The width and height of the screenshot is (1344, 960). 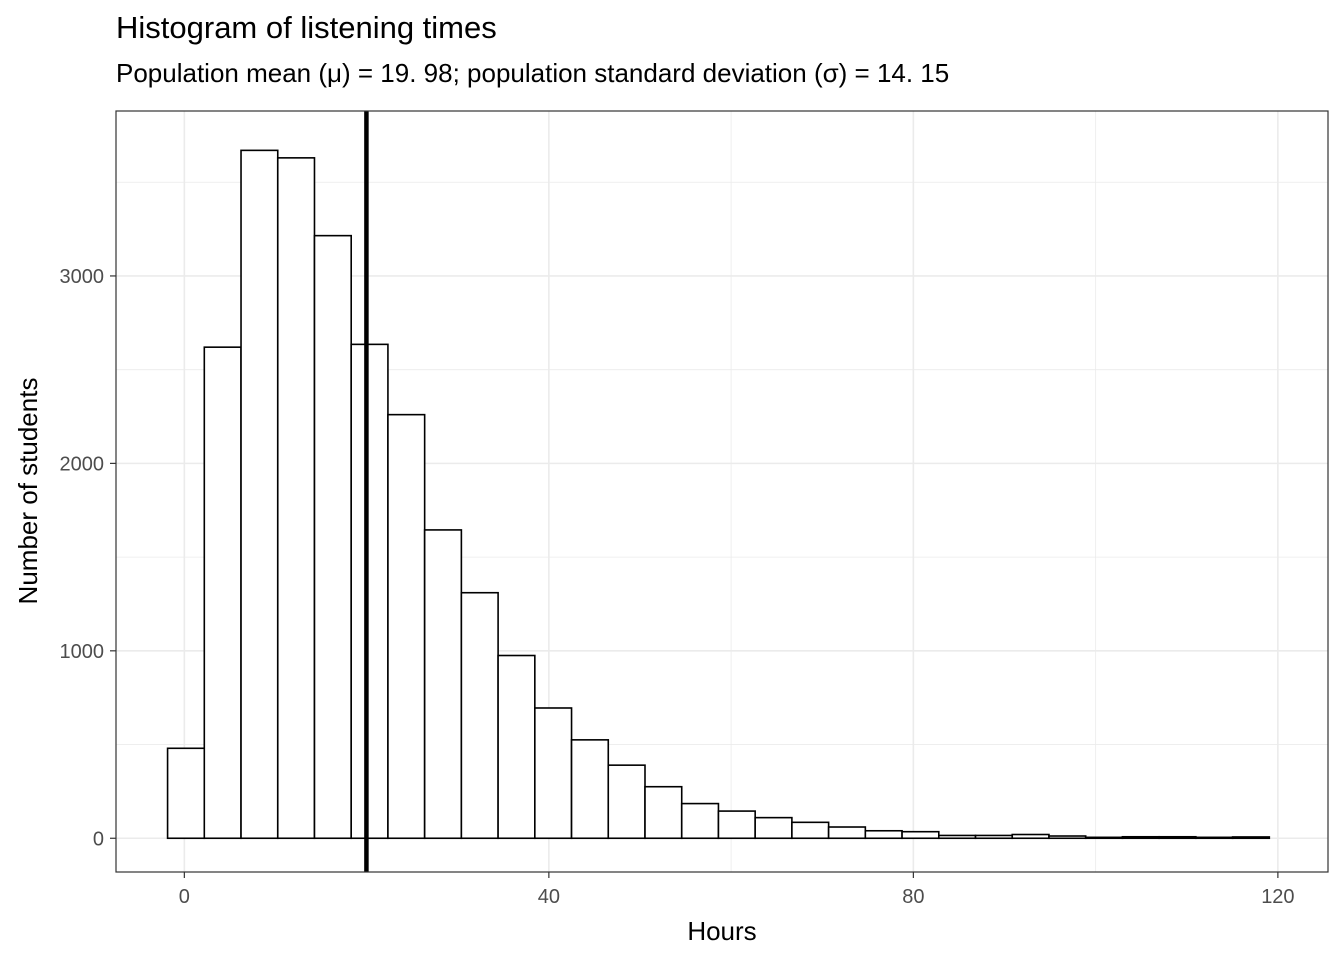 I want to click on x-axis-title: Hours, so click(x=721, y=931).